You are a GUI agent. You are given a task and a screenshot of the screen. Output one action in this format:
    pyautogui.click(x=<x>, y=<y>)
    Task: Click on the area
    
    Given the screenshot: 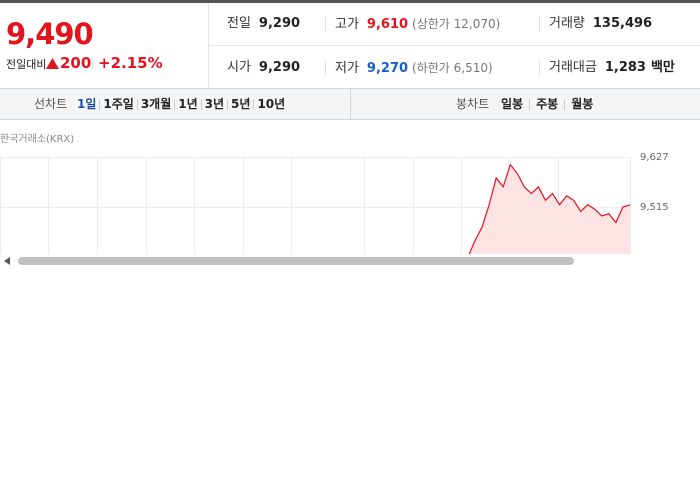 What is the action you would take?
    pyautogui.click(x=549, y=209)
    